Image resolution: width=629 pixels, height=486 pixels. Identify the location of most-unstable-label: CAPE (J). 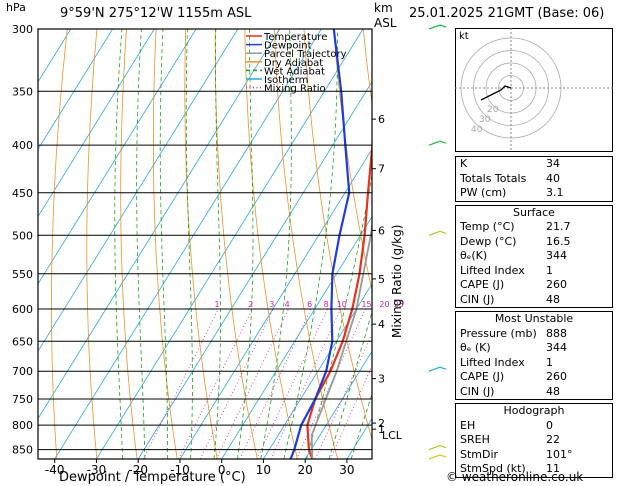
(482, 376).